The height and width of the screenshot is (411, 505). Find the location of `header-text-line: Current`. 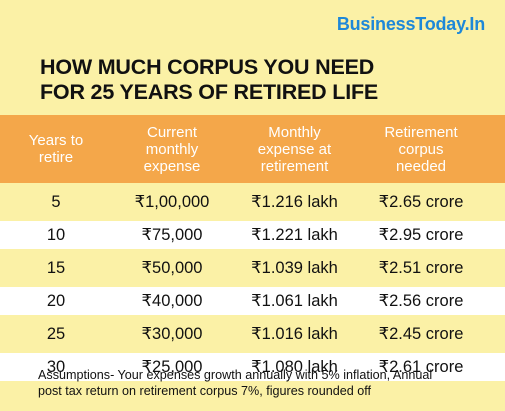

header-text-line: Current is located at coordinates (172, 132).